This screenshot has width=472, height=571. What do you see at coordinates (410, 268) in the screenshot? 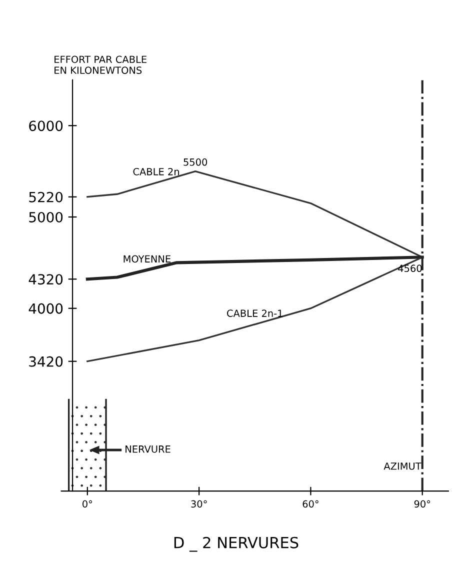
I see `data-label: 4560` at bounding box center [410, 268].